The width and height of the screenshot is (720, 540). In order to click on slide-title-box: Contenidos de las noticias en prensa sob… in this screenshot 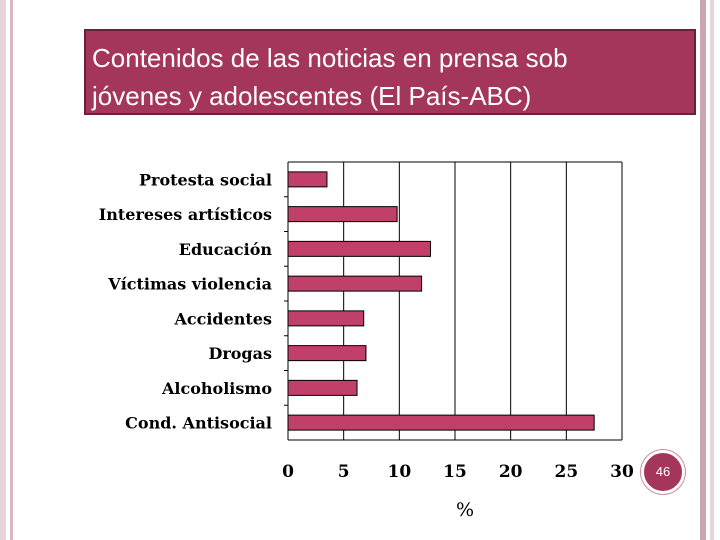, I will do `click(390, 72)`.